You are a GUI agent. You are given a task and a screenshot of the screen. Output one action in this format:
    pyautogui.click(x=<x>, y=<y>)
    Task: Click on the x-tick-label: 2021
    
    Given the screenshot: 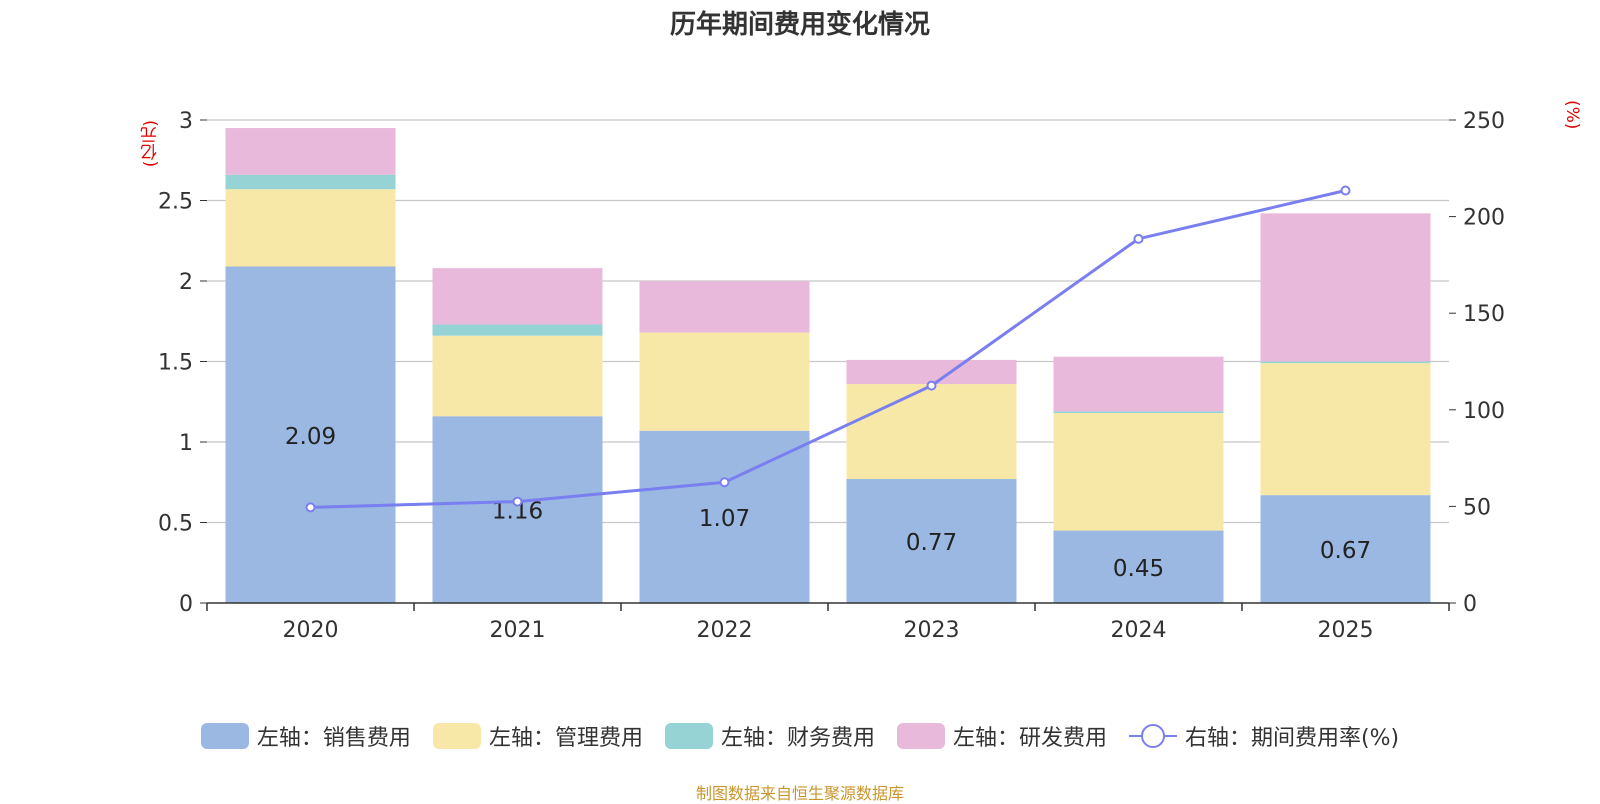 What is the action you would take?
    pyautogui.click(x=518, y=630)
    